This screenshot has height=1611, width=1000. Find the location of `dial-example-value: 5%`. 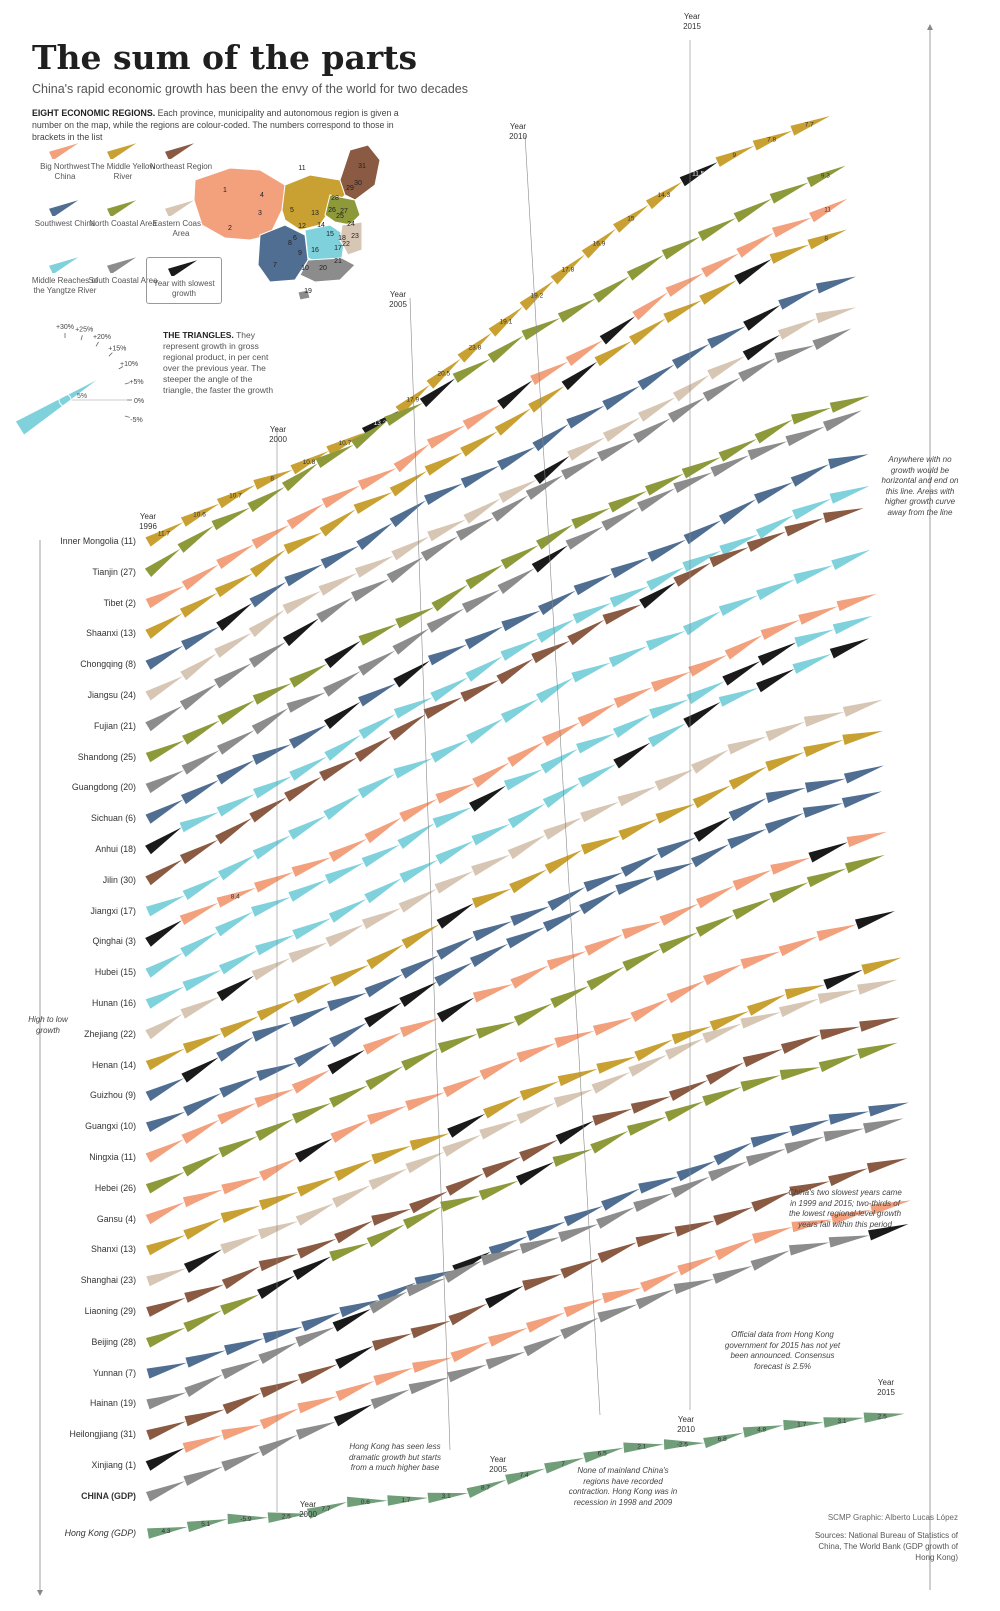

dial-example-value: 5% is located at coordinates (82, 396).